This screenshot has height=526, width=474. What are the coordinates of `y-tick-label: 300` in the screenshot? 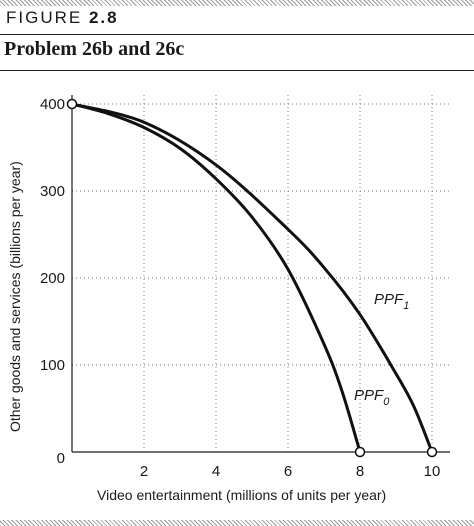 It's located at (52, 191).